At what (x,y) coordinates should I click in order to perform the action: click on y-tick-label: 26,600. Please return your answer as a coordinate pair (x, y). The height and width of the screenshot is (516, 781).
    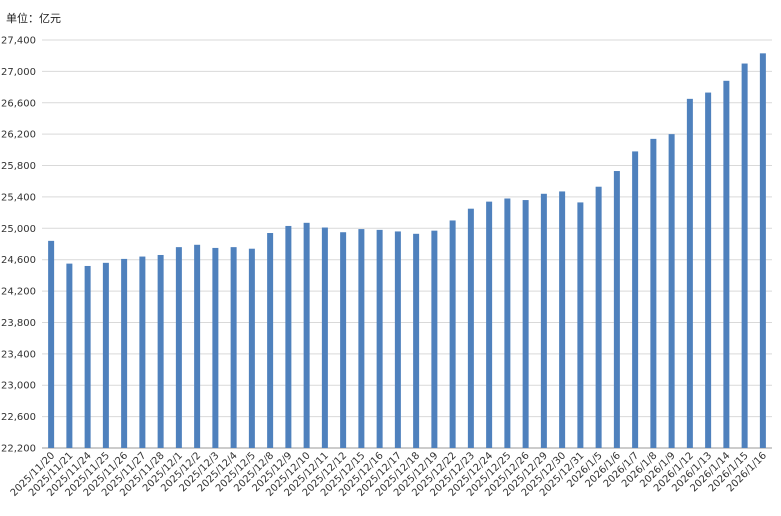
    Looking at the image, I should click on (18, 103).